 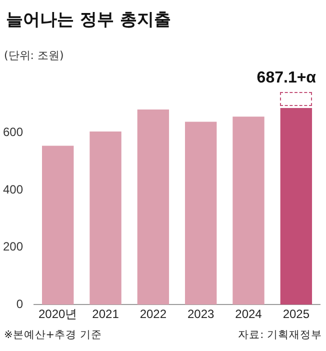 What do you see at coordinates (34, 55) in the screenshot?
I see `y-axis-title: (단위: 조원)` at bounding box center [34, 55].